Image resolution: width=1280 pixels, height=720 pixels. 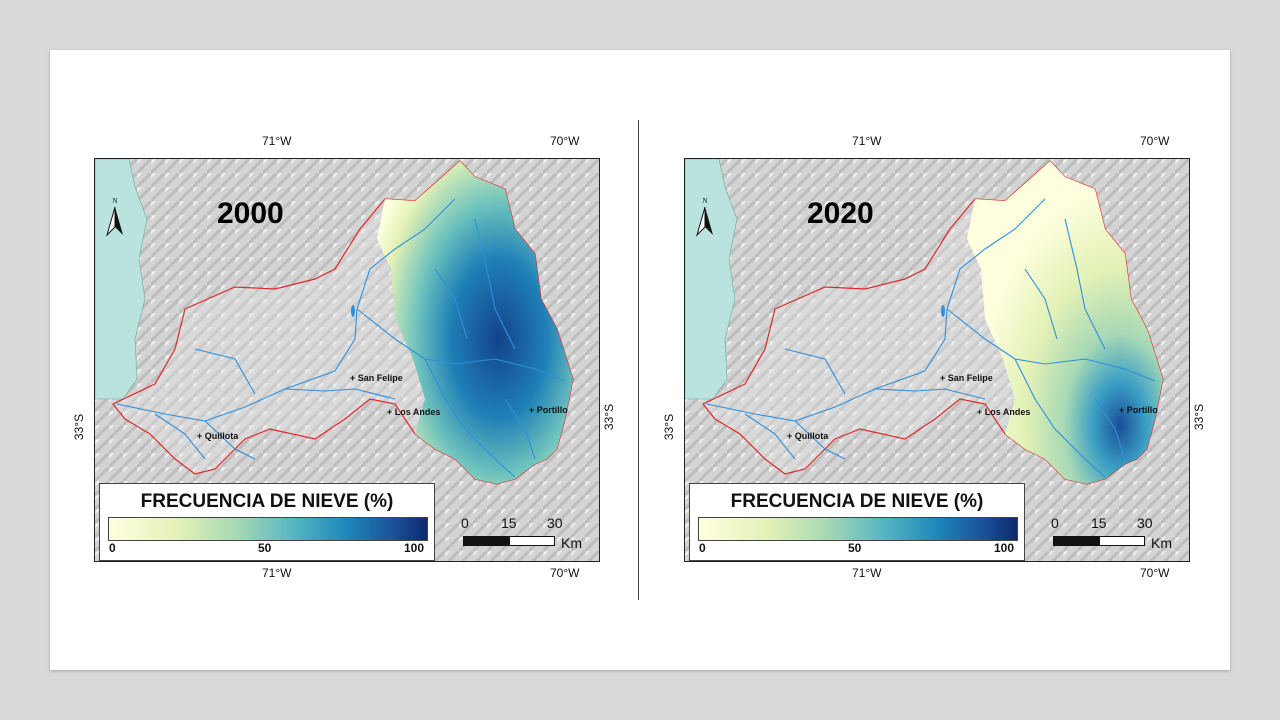 I want to click on panel-divider, so click(x=638, y=360).